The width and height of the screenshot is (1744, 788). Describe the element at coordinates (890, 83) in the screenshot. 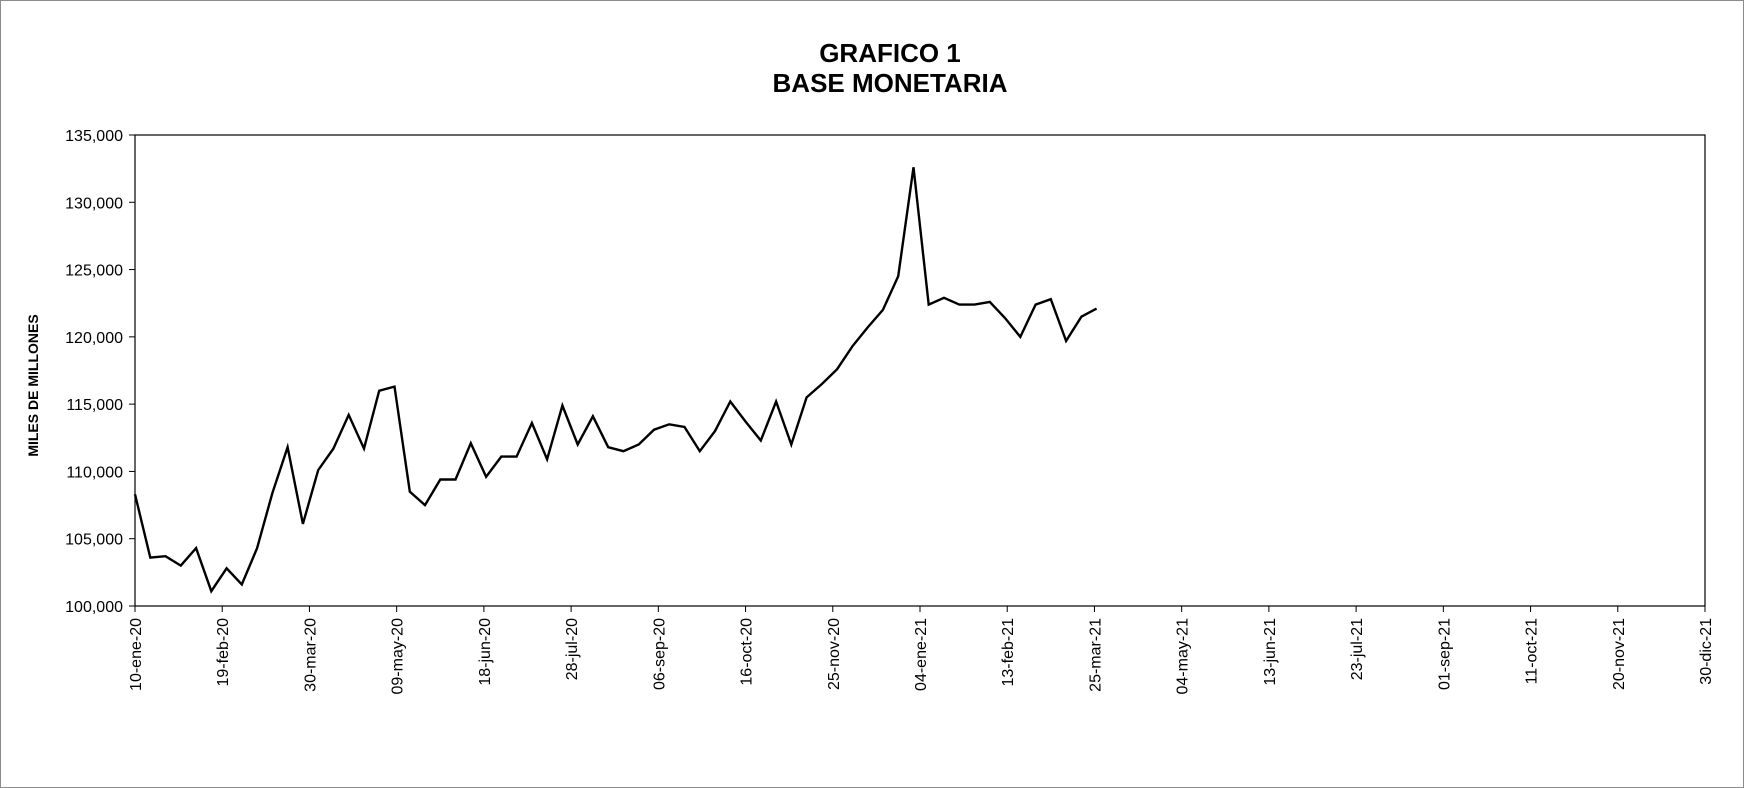

I see `chart-subtitle: BASE MONETARIA` at that location.